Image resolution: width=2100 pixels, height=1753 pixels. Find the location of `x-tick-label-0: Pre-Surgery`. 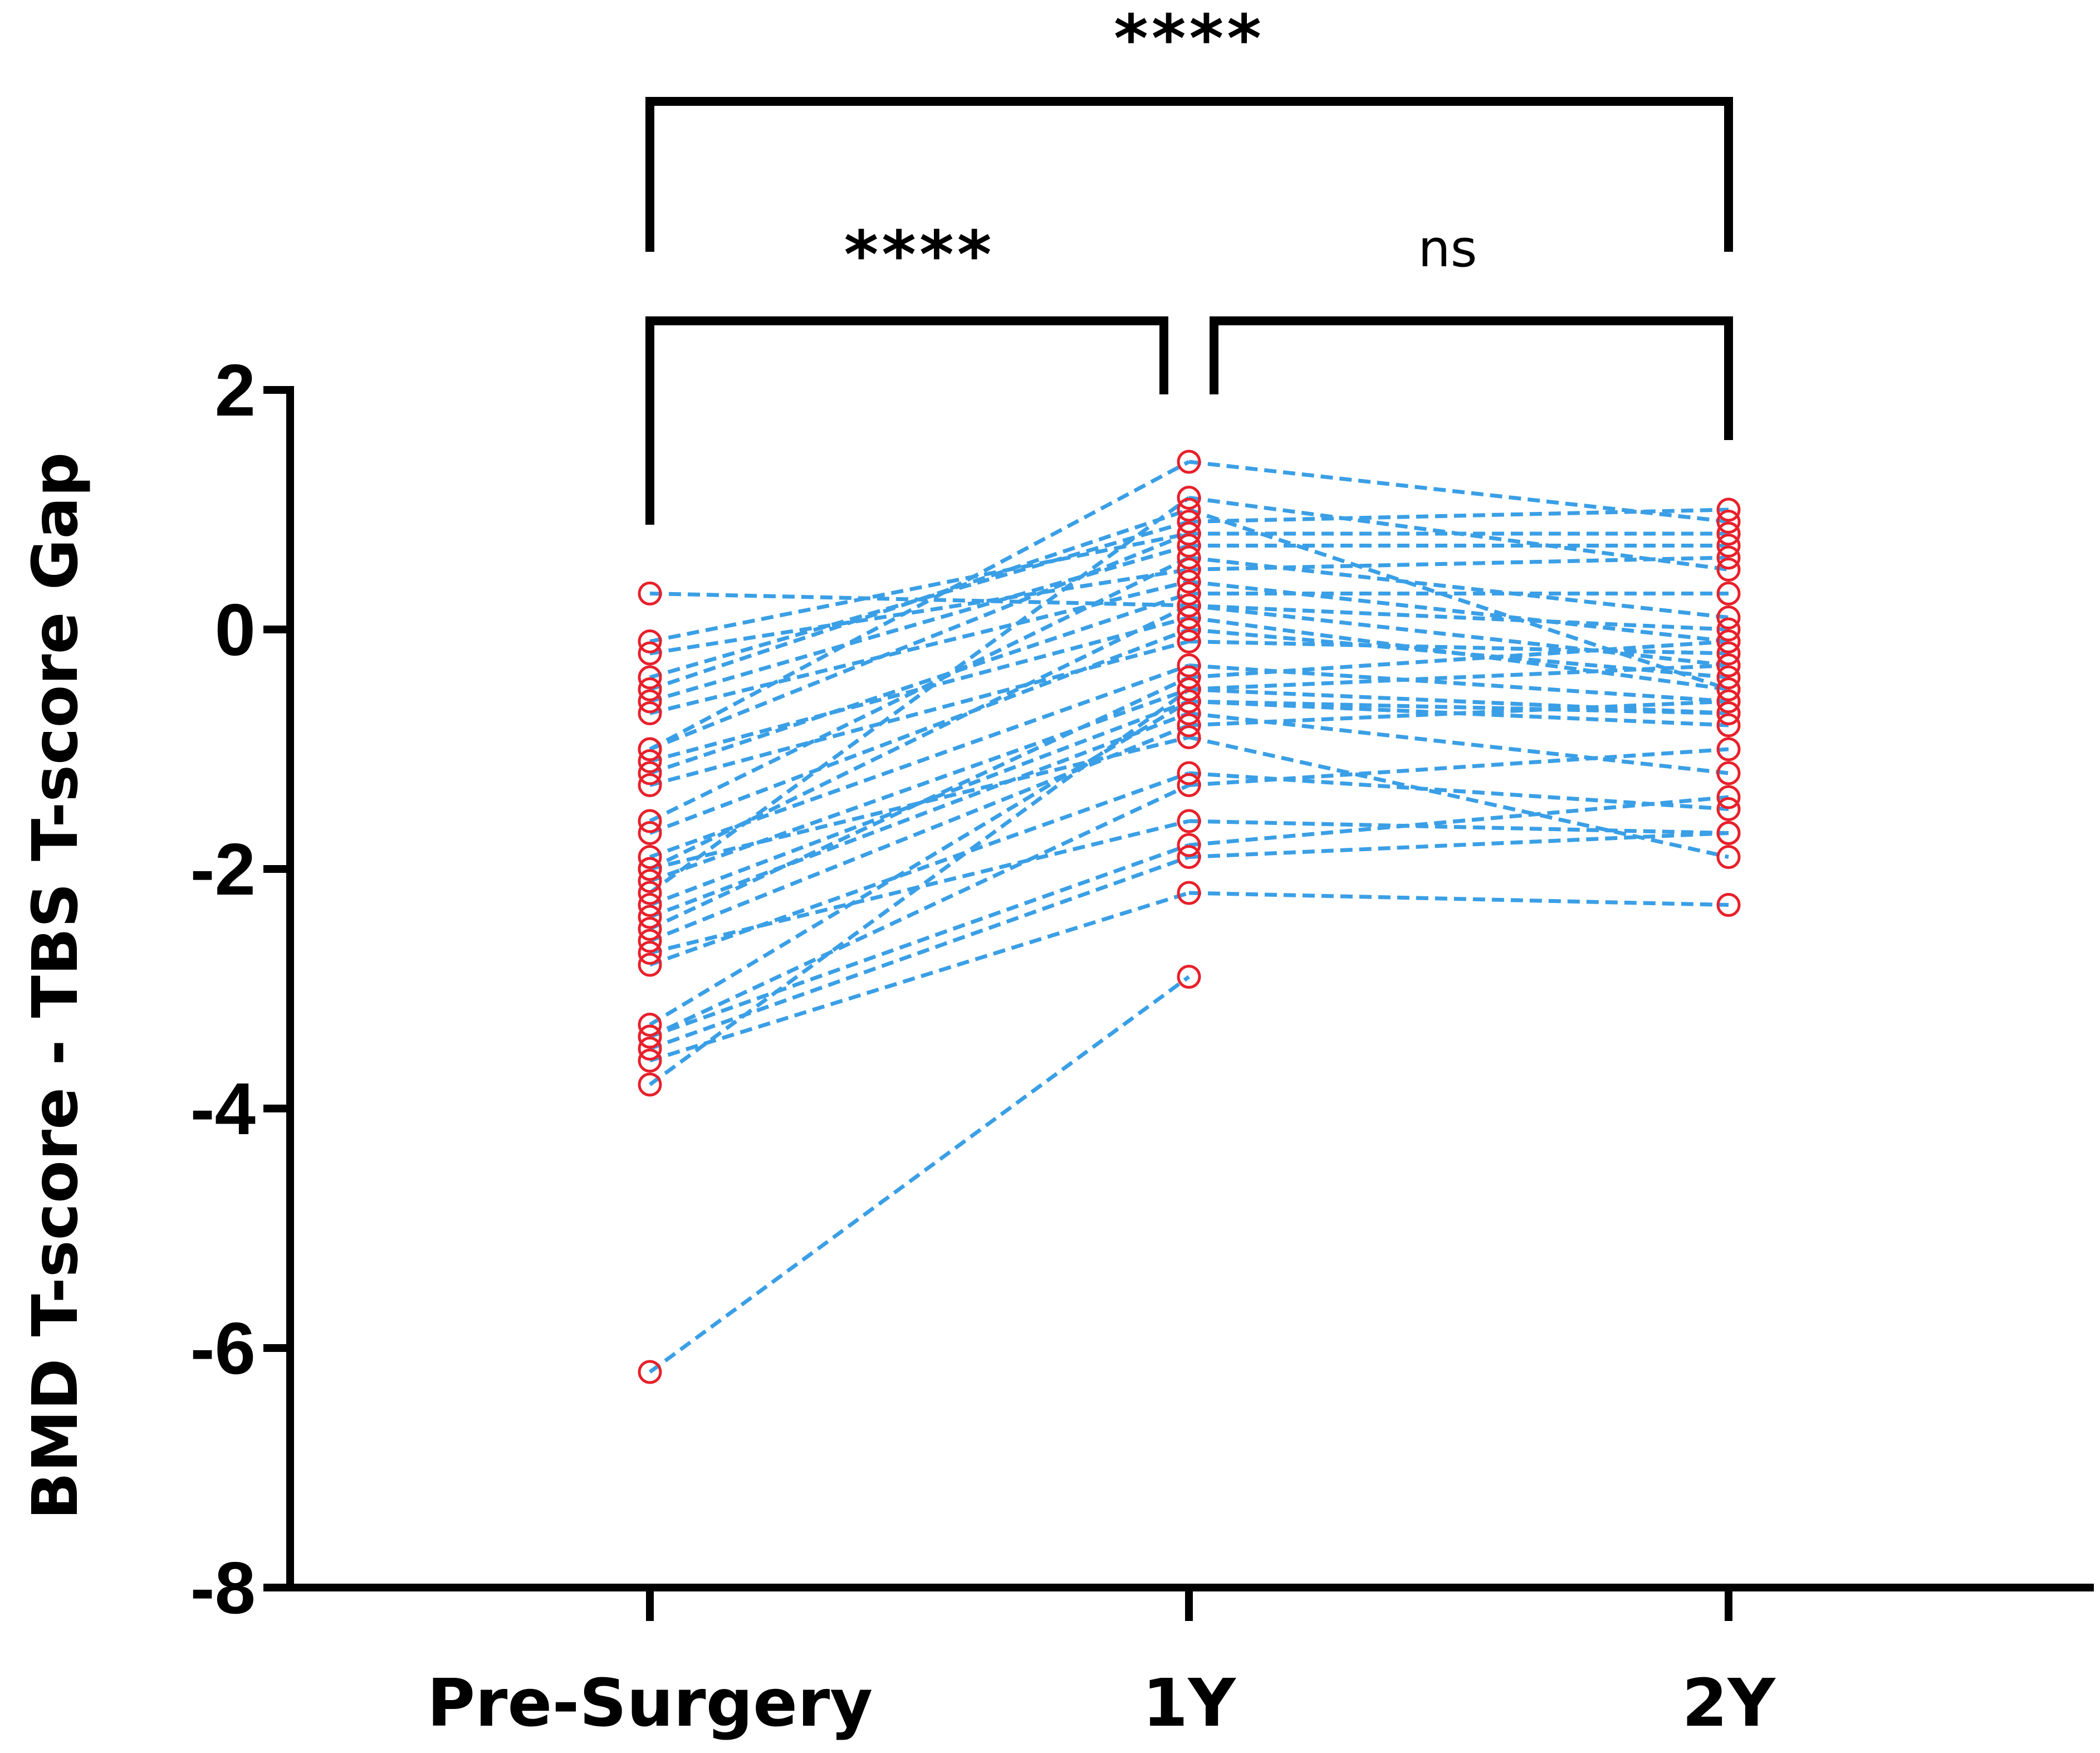

x-tick-label-0: Pre-Surgery is located at coordinates (650, 1702).